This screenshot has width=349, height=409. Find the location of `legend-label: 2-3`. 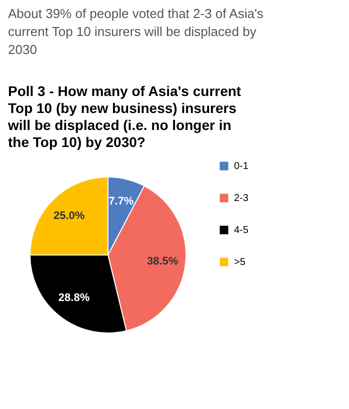

legend-label: 2-3 is located at coordinates (241, 198).